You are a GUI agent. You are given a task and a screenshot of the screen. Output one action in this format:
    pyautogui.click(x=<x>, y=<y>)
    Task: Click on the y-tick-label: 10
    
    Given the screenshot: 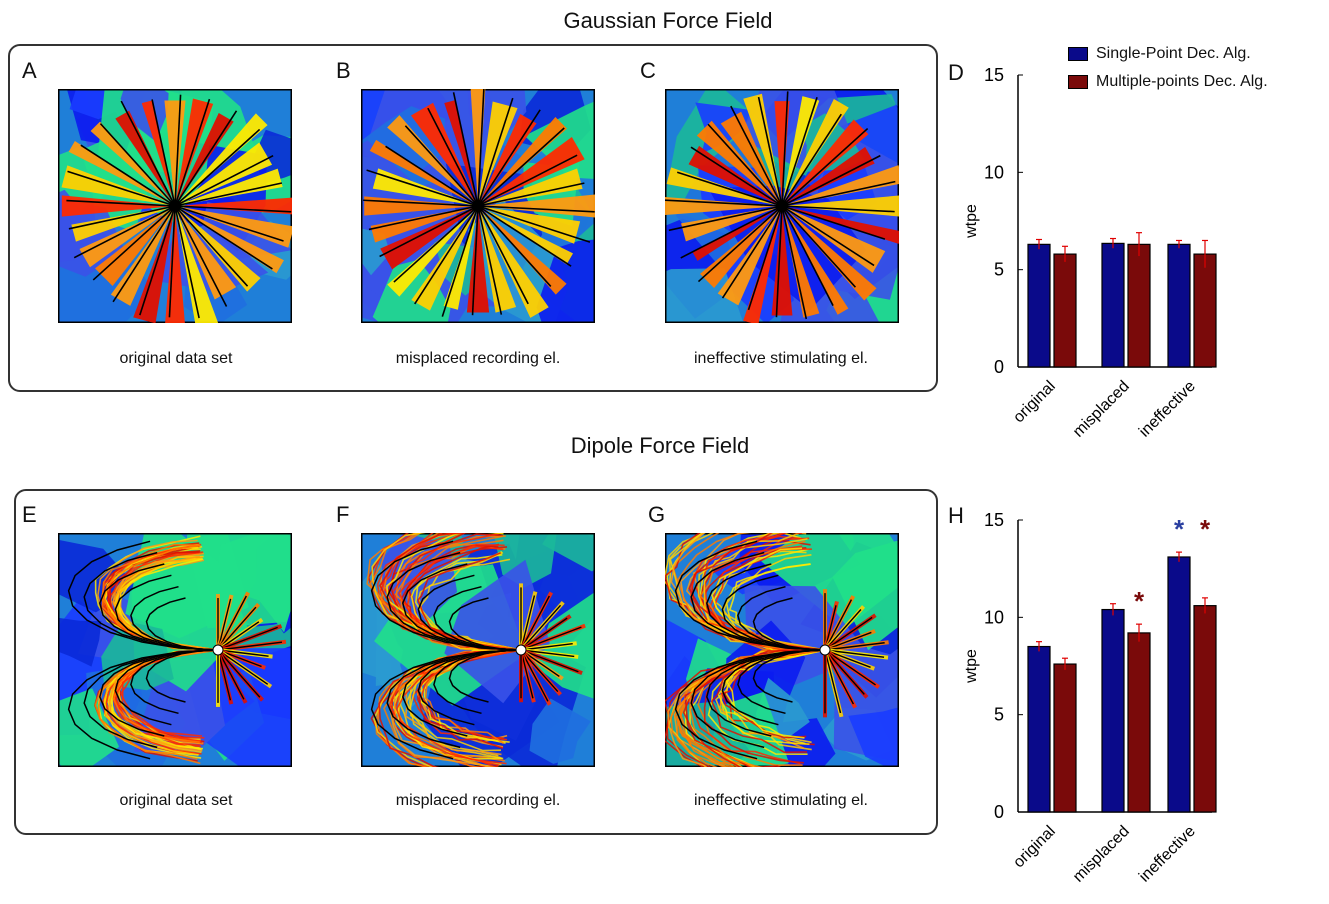 What is the action you would take?
    pyautogui.click(x=994, y=617)
    